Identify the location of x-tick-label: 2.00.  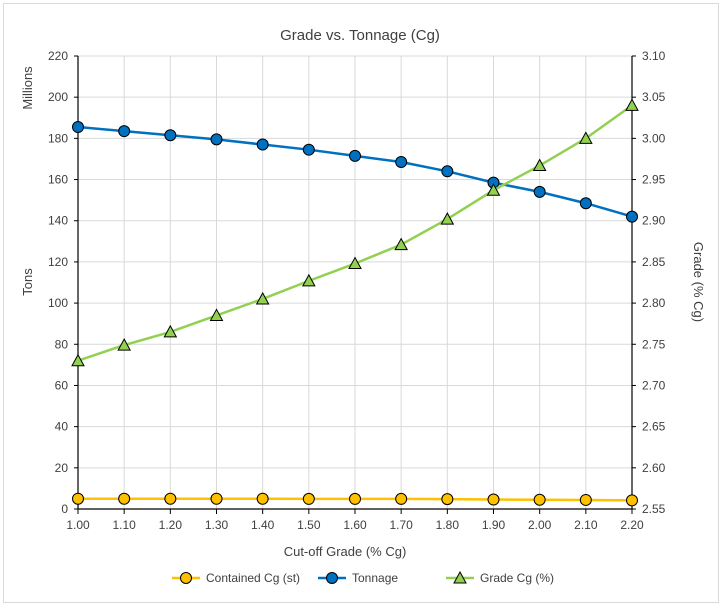
(540, 525).